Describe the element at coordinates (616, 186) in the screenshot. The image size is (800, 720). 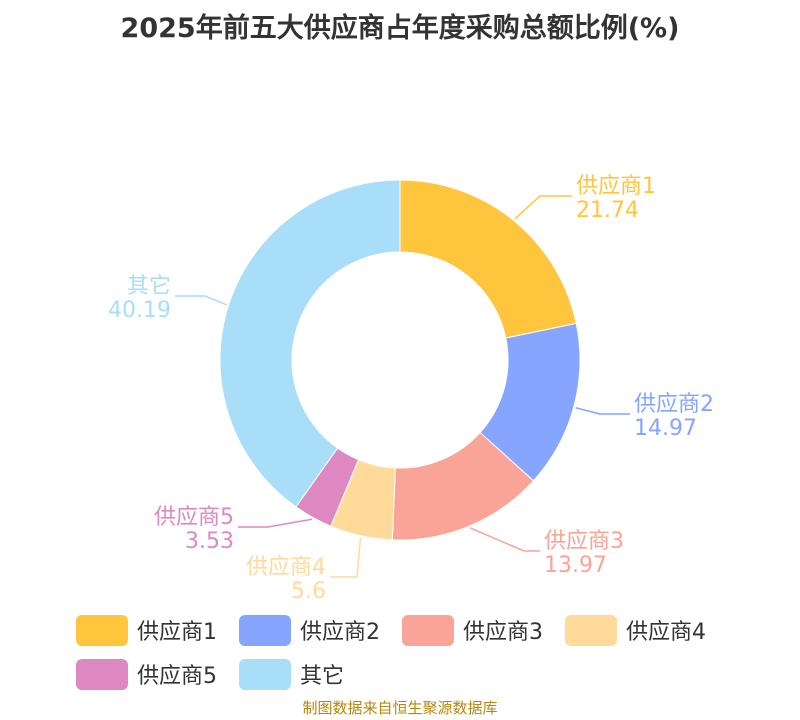
I see `slice-category-label: 供应商1` at that location.